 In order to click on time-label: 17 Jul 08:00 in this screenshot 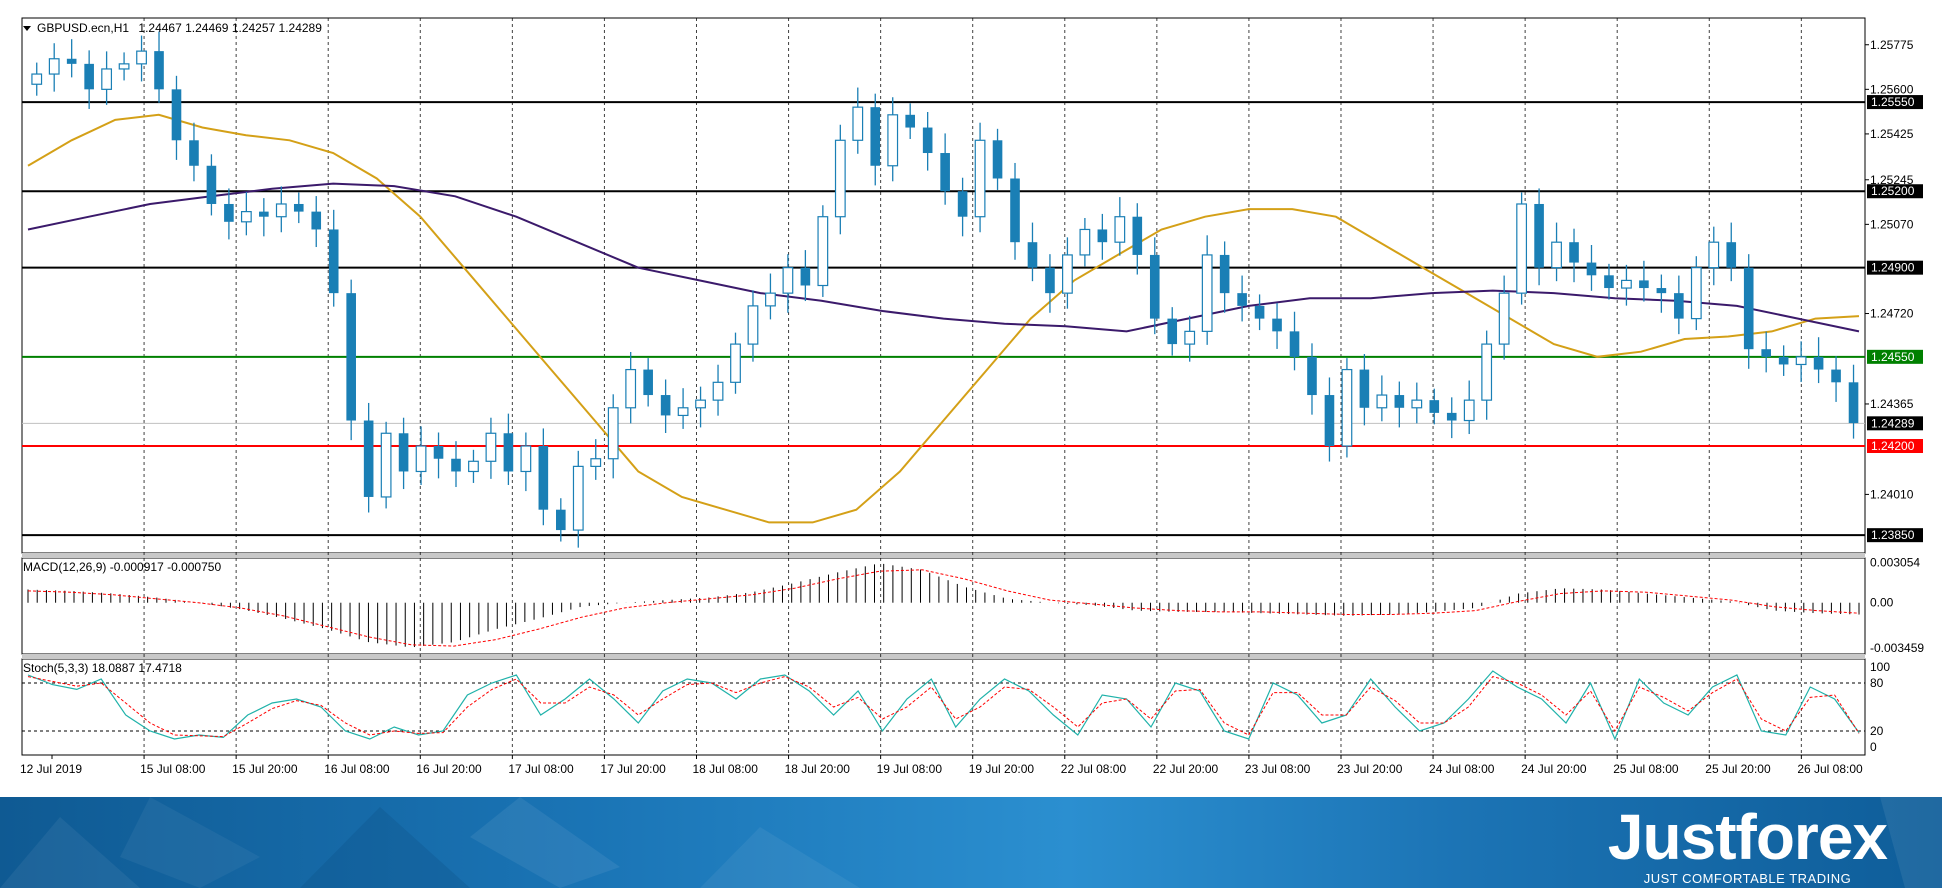, I will do `click(541, 769)`.